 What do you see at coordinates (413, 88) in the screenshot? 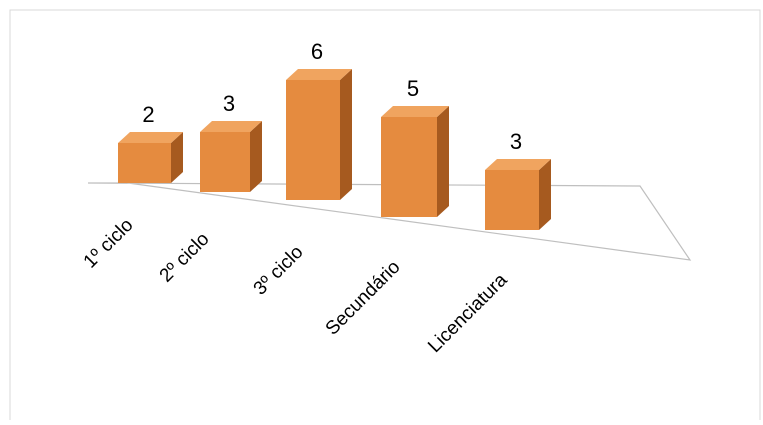
I see `data-label: 5` at bounding box center [413, 88].